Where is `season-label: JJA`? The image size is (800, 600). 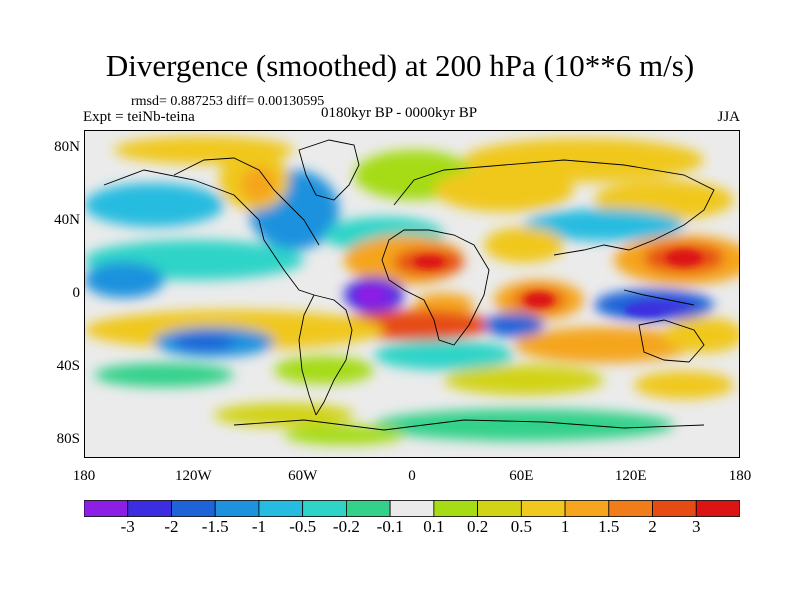 season-label: JJA is located at coordinates (728, 117).